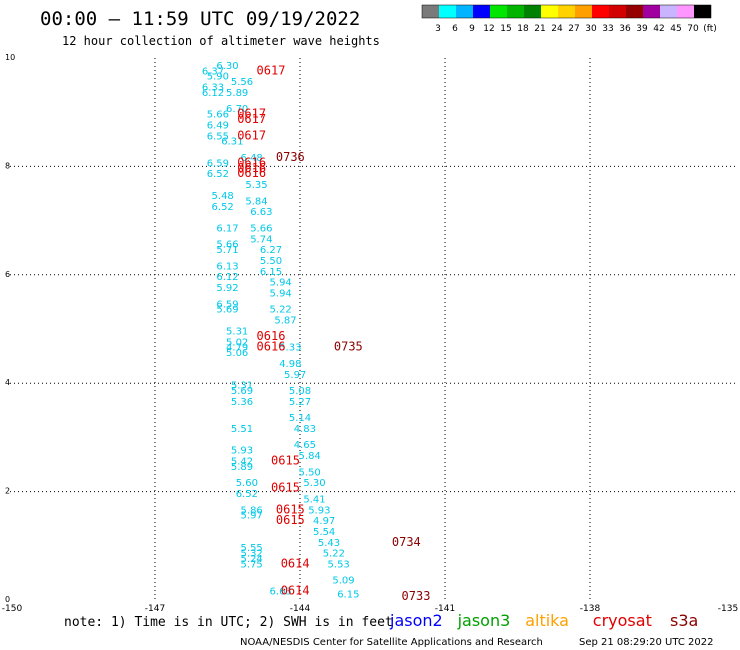 The width and height of the screenshot is (740, 650). Describe the element at coordinates (590, 609) in the screenshot. I see `x-tick-label: -138` at that location.